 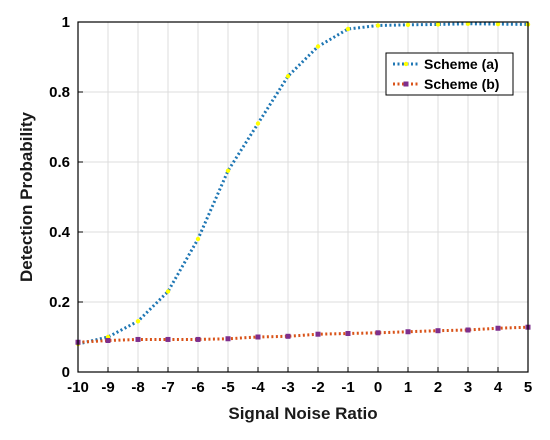 What do you see at coordinates (78, 387) in the screenshot?
I see `x-tick-label-0: -10` at bounding box center [78, 387].